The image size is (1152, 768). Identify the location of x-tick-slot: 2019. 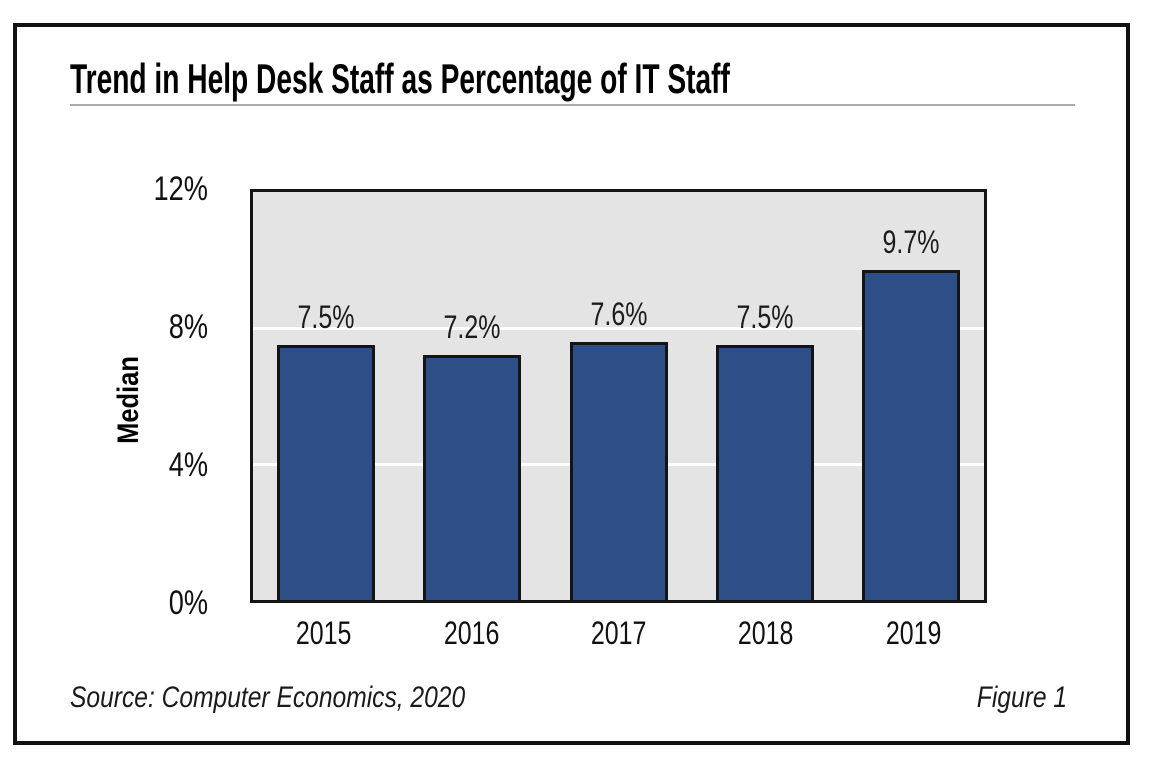
(913, 633).